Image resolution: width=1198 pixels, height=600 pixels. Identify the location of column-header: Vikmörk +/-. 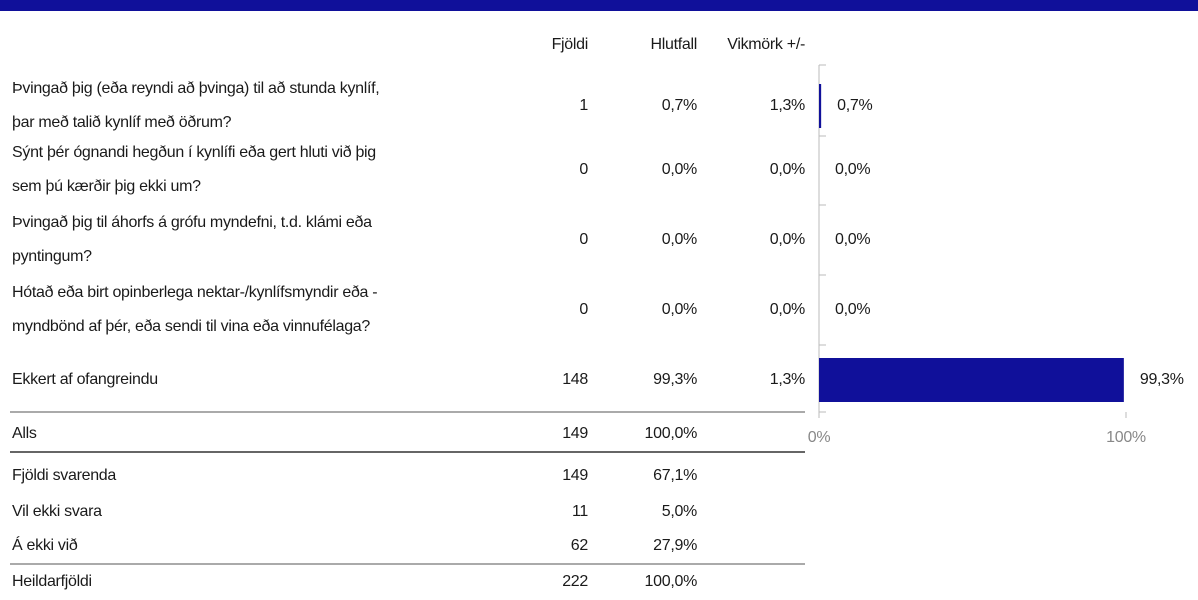
(766, 44).